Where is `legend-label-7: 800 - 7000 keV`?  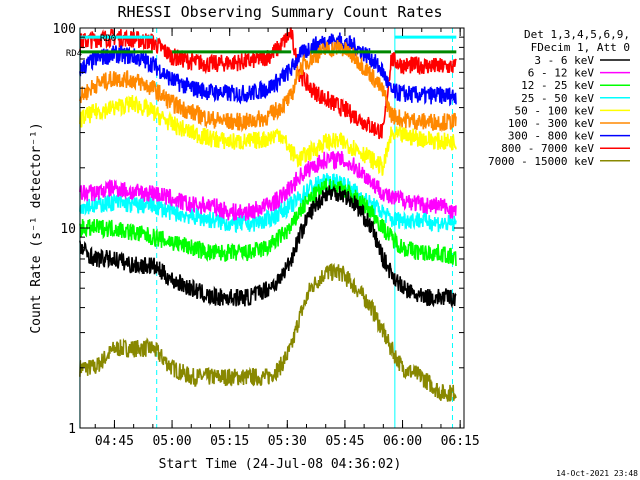
legend-label-7: 800 - 7000 keV is located at coordinates (547, 148).